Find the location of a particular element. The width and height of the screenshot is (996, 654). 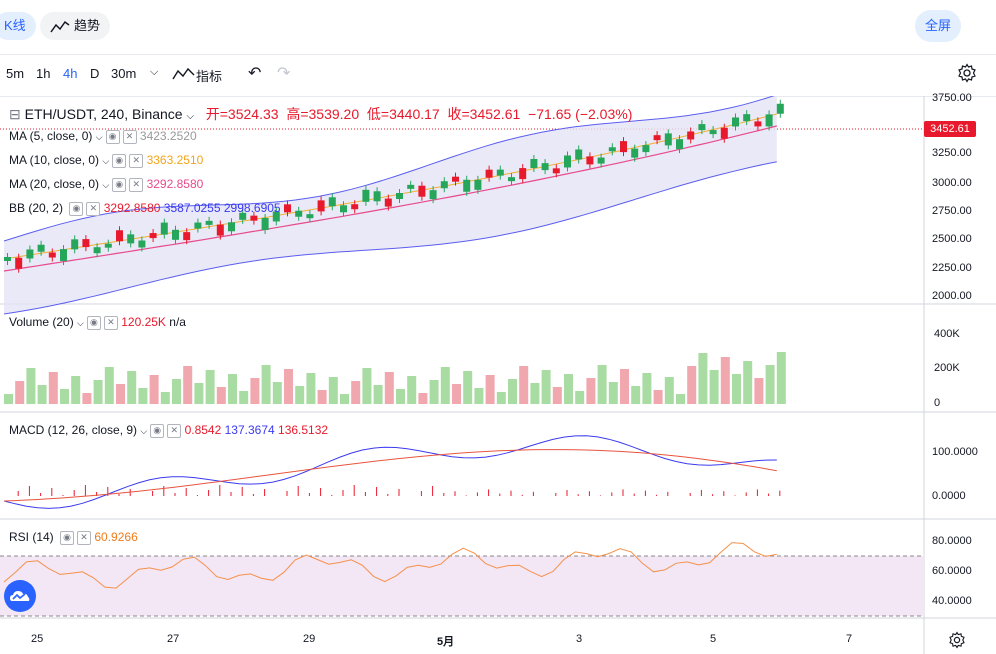

rsi-tick: 80.0000 is located at coordinates (952, 541).